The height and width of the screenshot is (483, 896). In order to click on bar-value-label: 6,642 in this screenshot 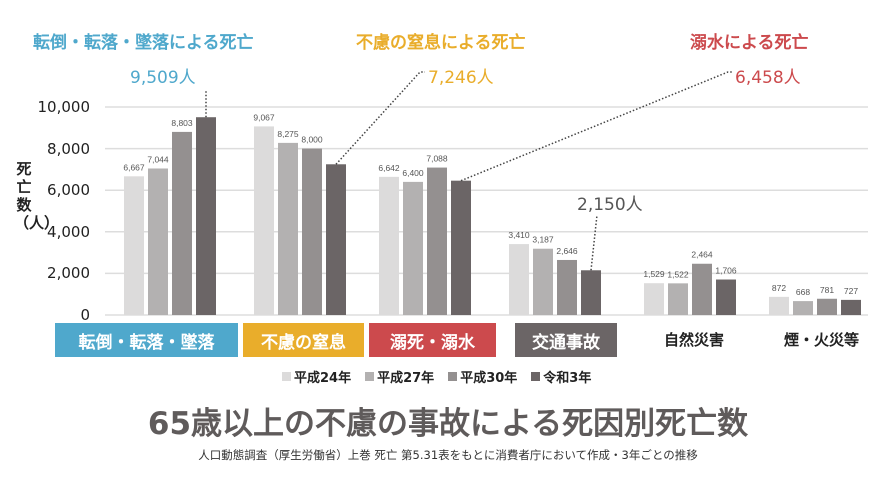, I will do `click(389, 168)`.